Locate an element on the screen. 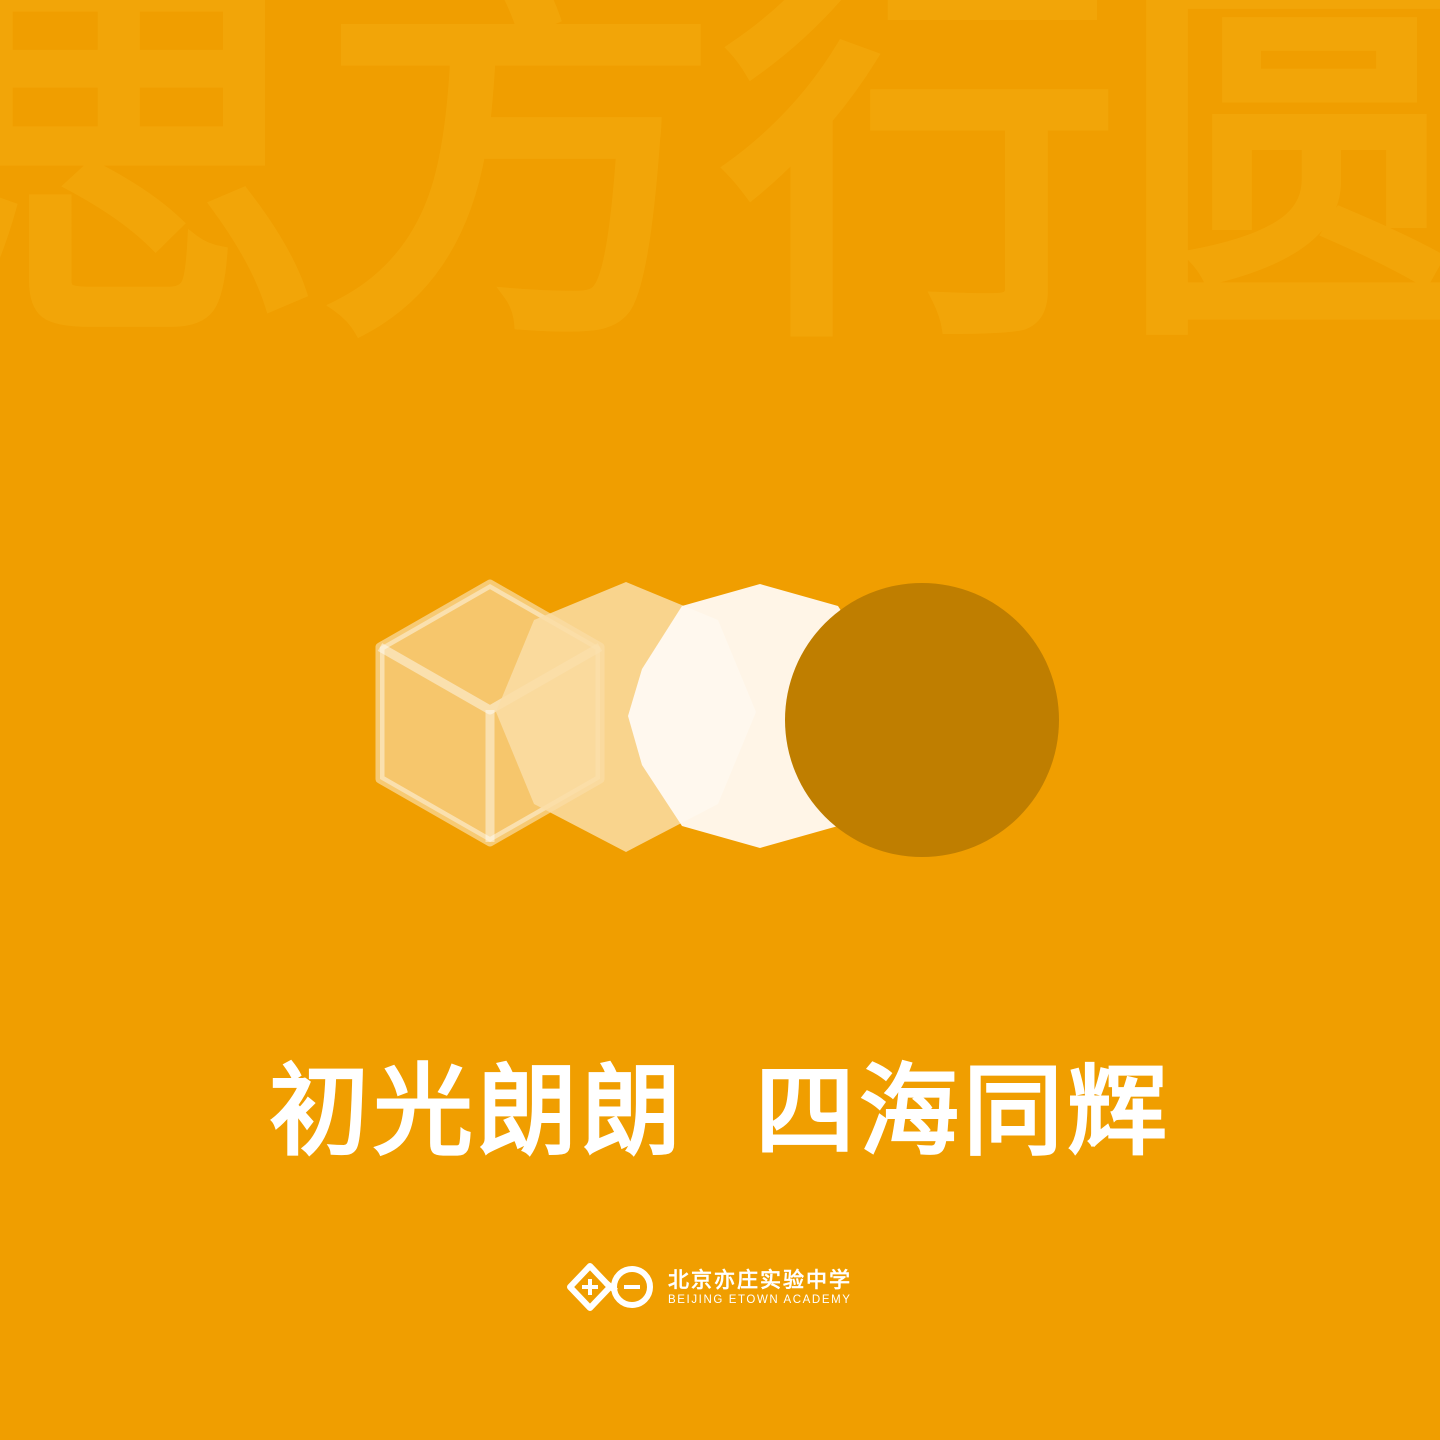  school-logo: 北京亦庄实验中学 BEIJING ETOWN ACADEMY is located at coordinates (709, 1287).